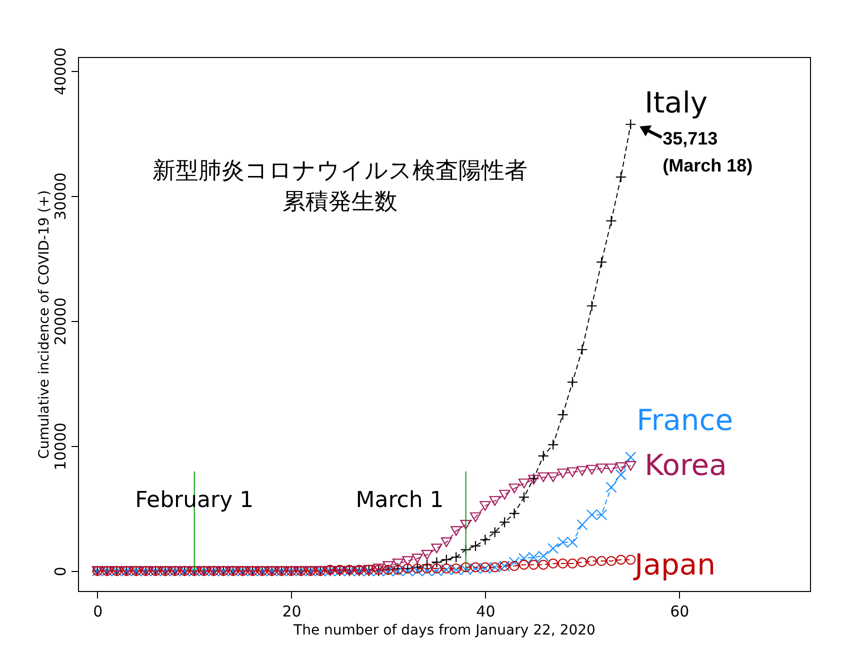 The width and height of the screenshot is (860, 660). Describe the element at coordinates (680, 611) in the screenshot. I see `x-tick-label: 60` at that location.